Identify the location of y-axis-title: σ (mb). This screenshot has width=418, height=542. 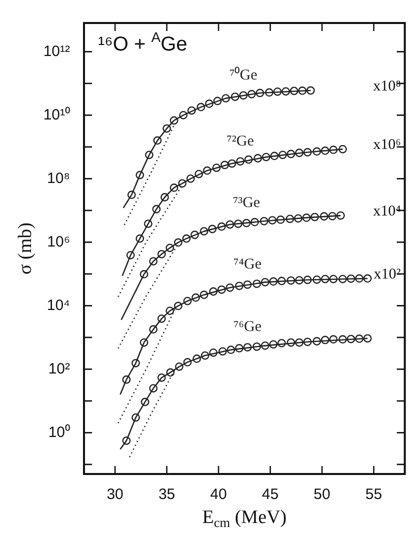
(25, 248).